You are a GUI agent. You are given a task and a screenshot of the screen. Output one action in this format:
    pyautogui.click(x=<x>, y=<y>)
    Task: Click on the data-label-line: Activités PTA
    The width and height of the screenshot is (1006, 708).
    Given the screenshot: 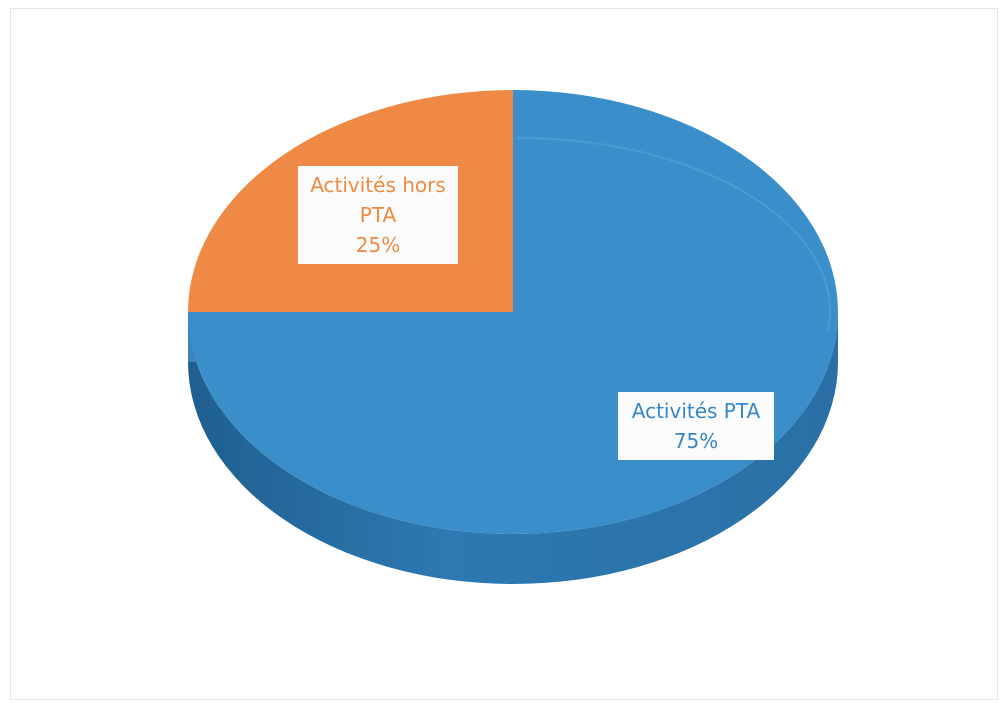 What is the action you would take?
    pyautogui.click(x=696, y=411)
    